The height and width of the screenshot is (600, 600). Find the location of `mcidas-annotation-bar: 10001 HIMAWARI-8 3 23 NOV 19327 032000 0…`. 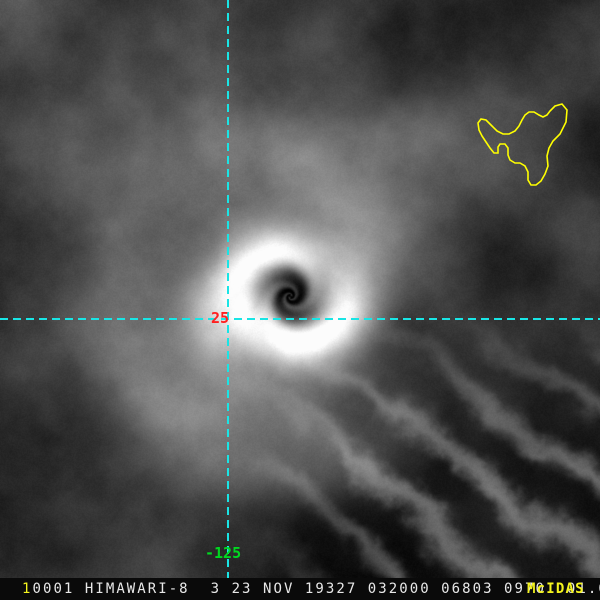

mcidas-annotation-bar: 10001 HIMAWARI-8 3 23 NOV 19327 032000 0… is located at coordinates (300, 589).